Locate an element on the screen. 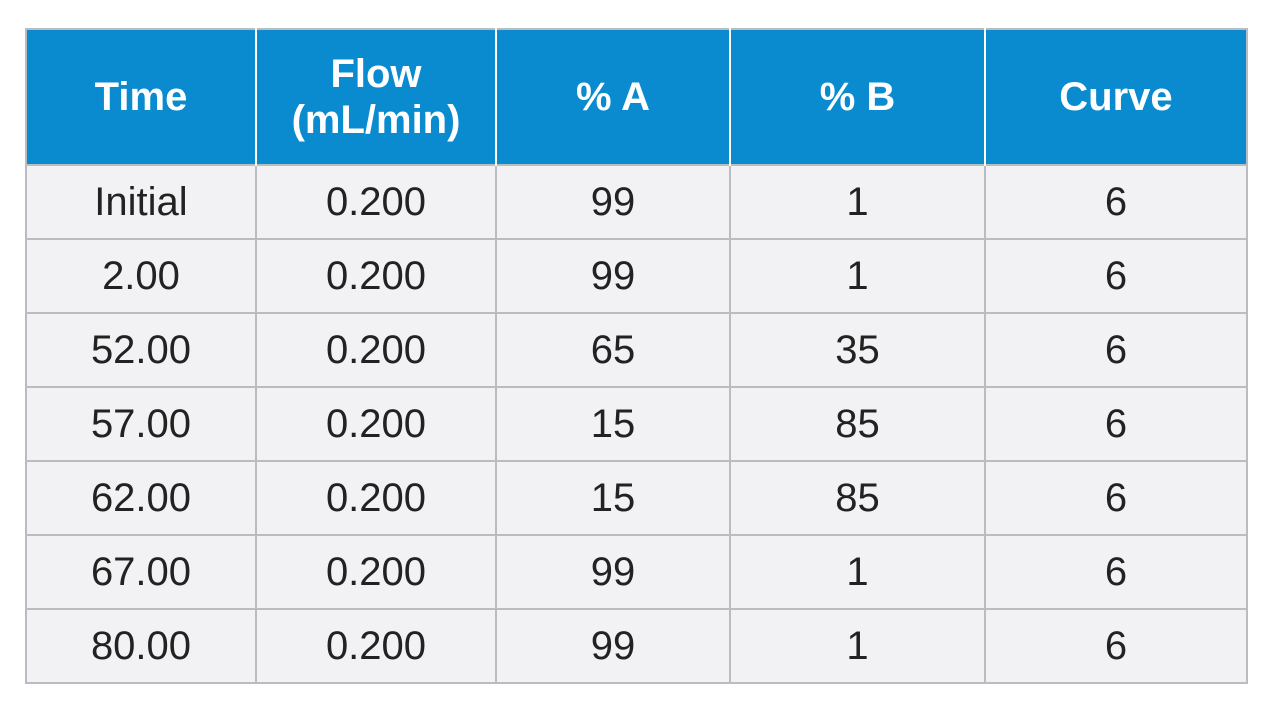 This screenshot has width=1280, height=712. cell-time: 62.00 is located at coordinates (141, 498).